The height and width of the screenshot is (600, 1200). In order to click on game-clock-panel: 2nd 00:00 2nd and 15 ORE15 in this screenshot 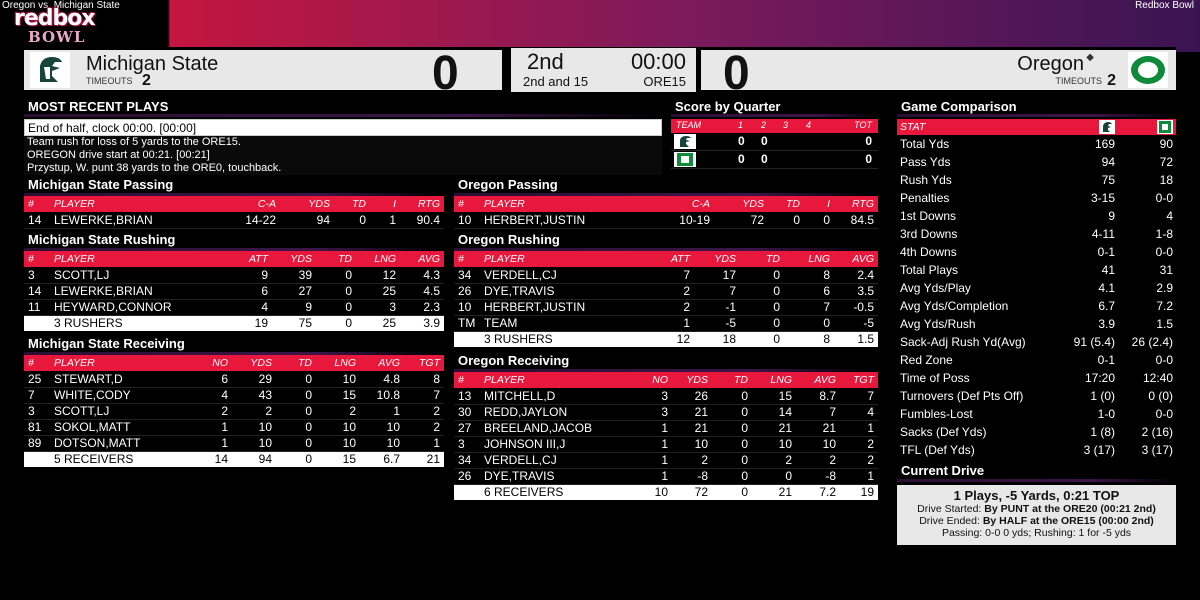, I will do `click(603, 70)`.